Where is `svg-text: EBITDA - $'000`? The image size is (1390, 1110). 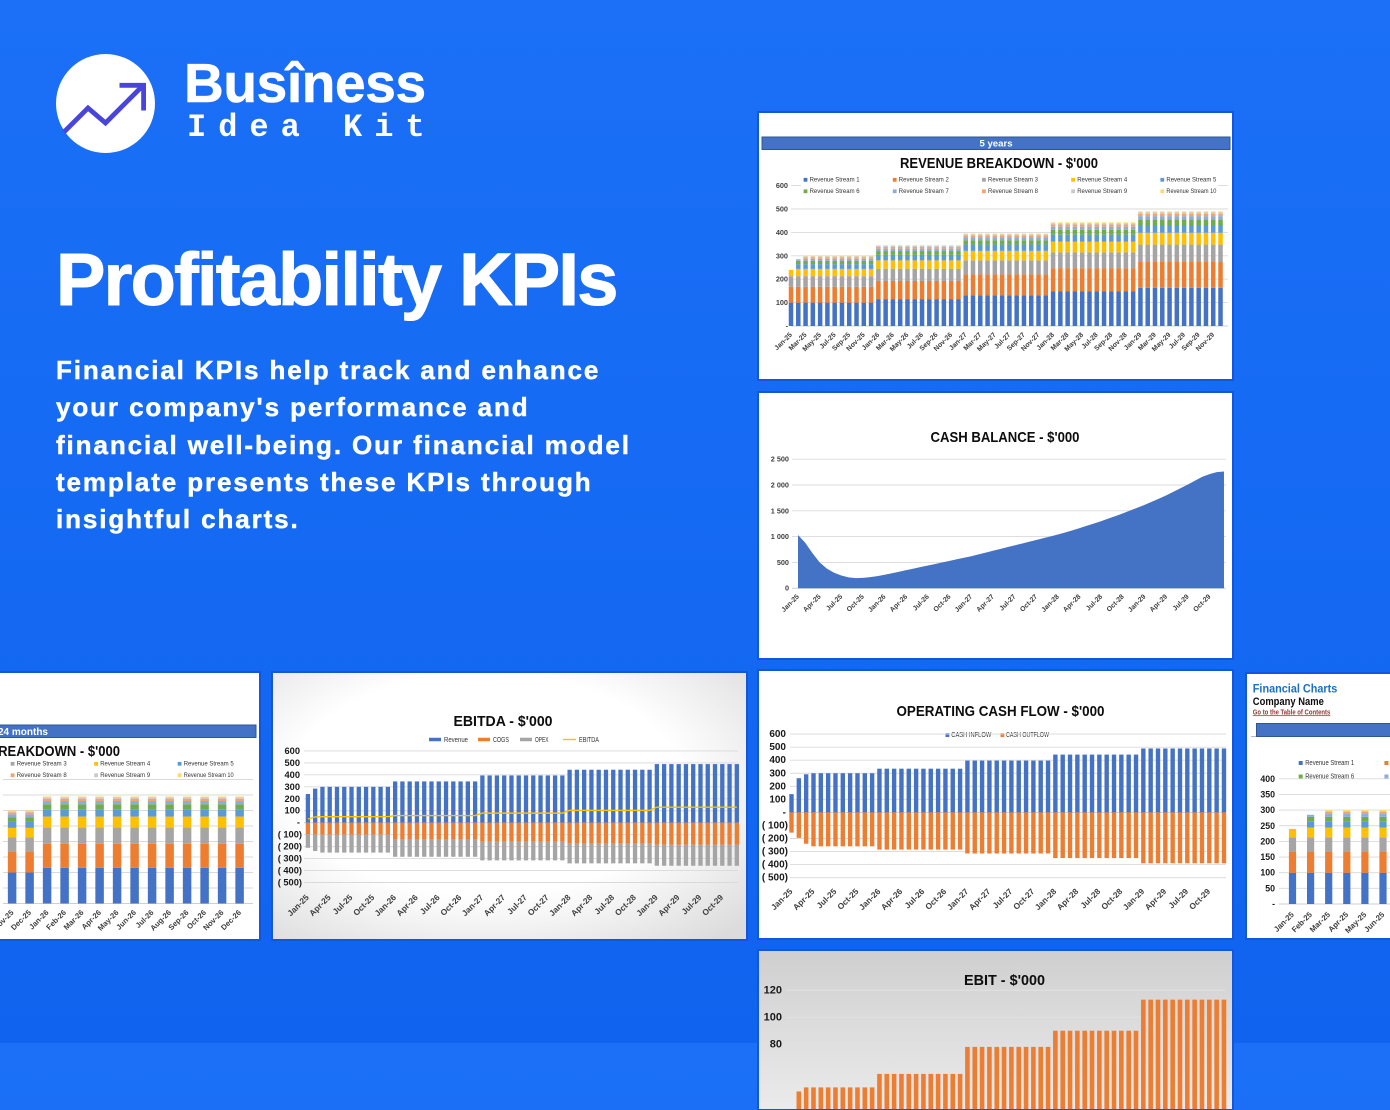
svg-text: EBITDA - $'000 is located at coordinates (503, 721).